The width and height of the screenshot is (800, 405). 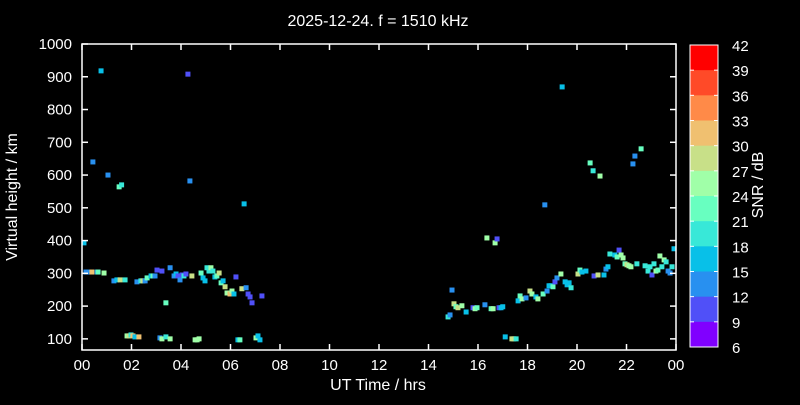 I want to click on colorbar: 42 39 36 33 30 27 24 21 18 15 12 9 6, so click(x=719, y=197).